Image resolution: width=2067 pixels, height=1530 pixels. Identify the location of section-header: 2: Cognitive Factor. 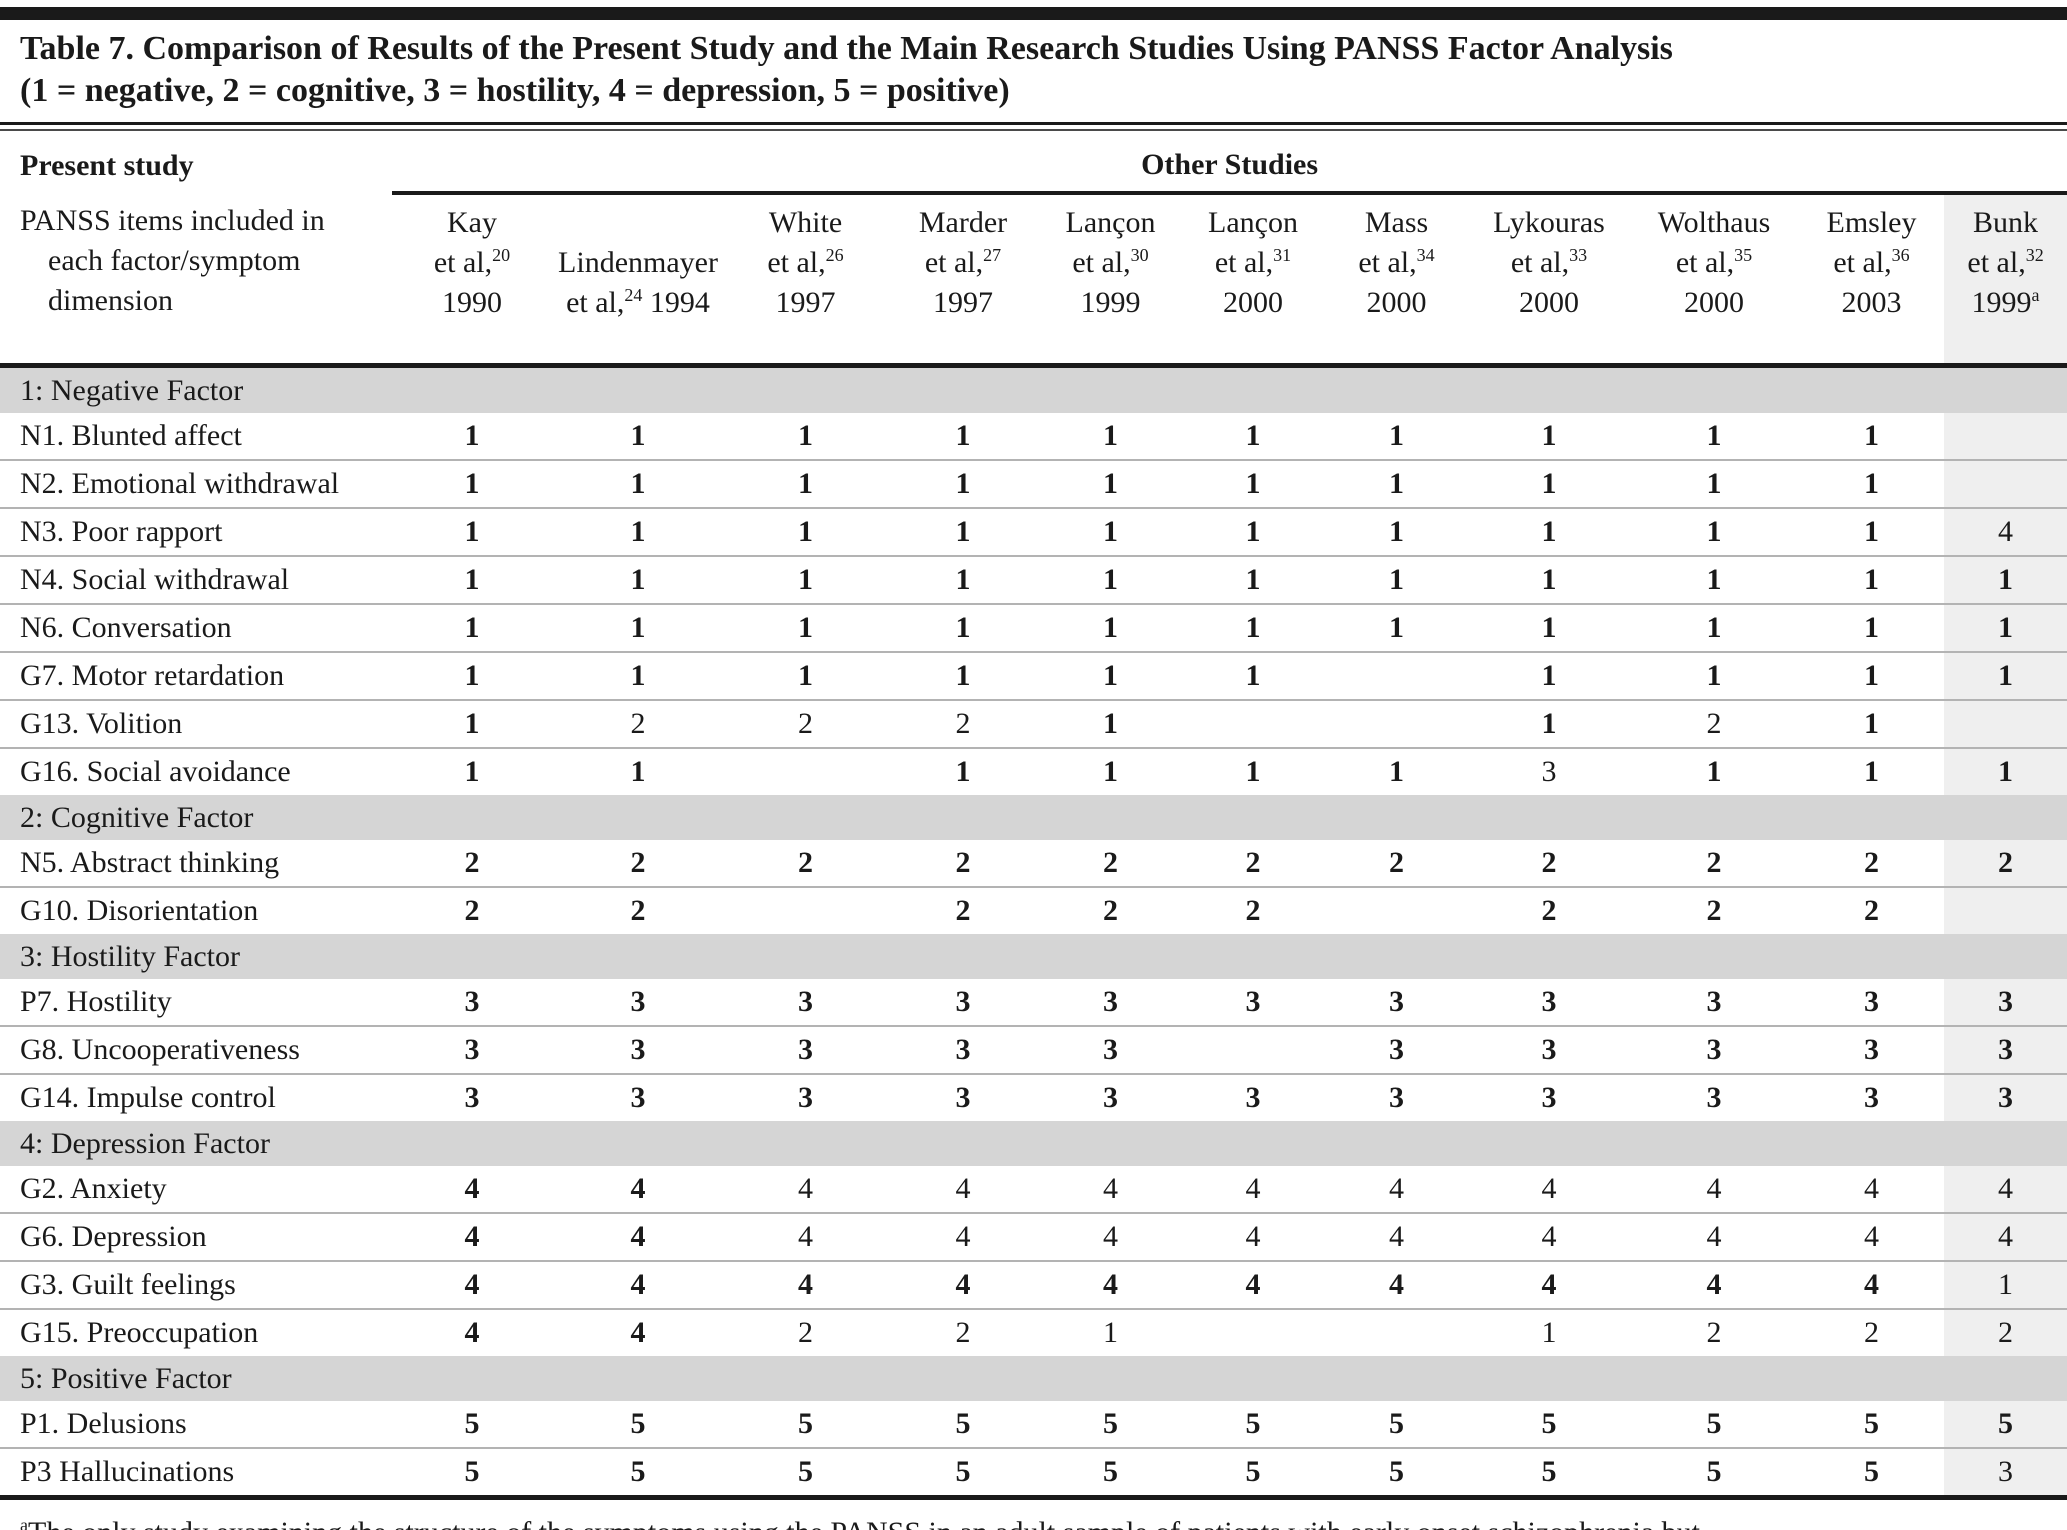
(1033, 818).